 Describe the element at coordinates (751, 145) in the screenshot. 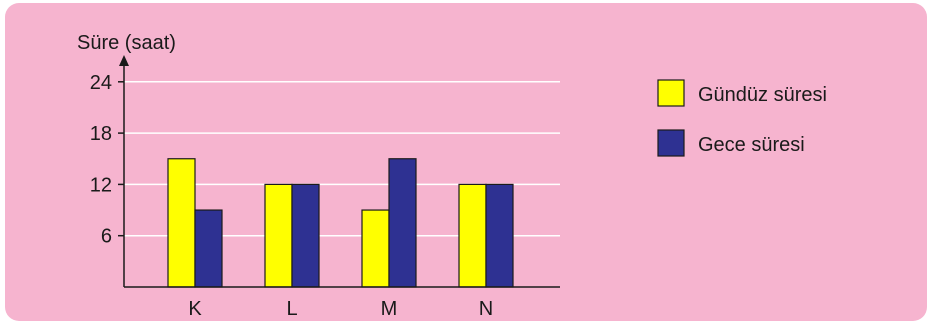

I see `legend-label: Gece süresi` at that location.